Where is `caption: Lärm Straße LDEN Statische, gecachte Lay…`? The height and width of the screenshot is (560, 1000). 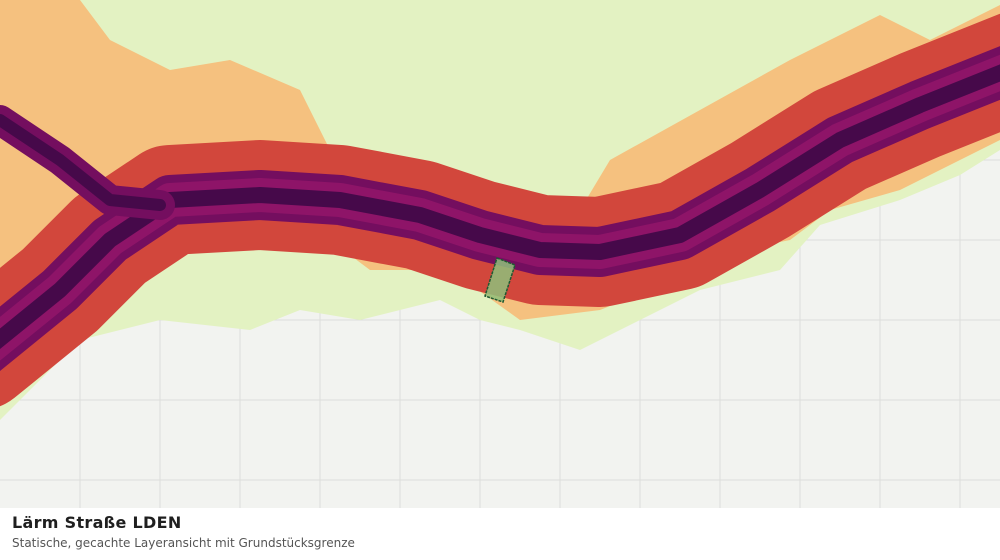
caption: Lärm Straße LDEN Statische, gecachte Lay… is located at coordinates (502, 532).